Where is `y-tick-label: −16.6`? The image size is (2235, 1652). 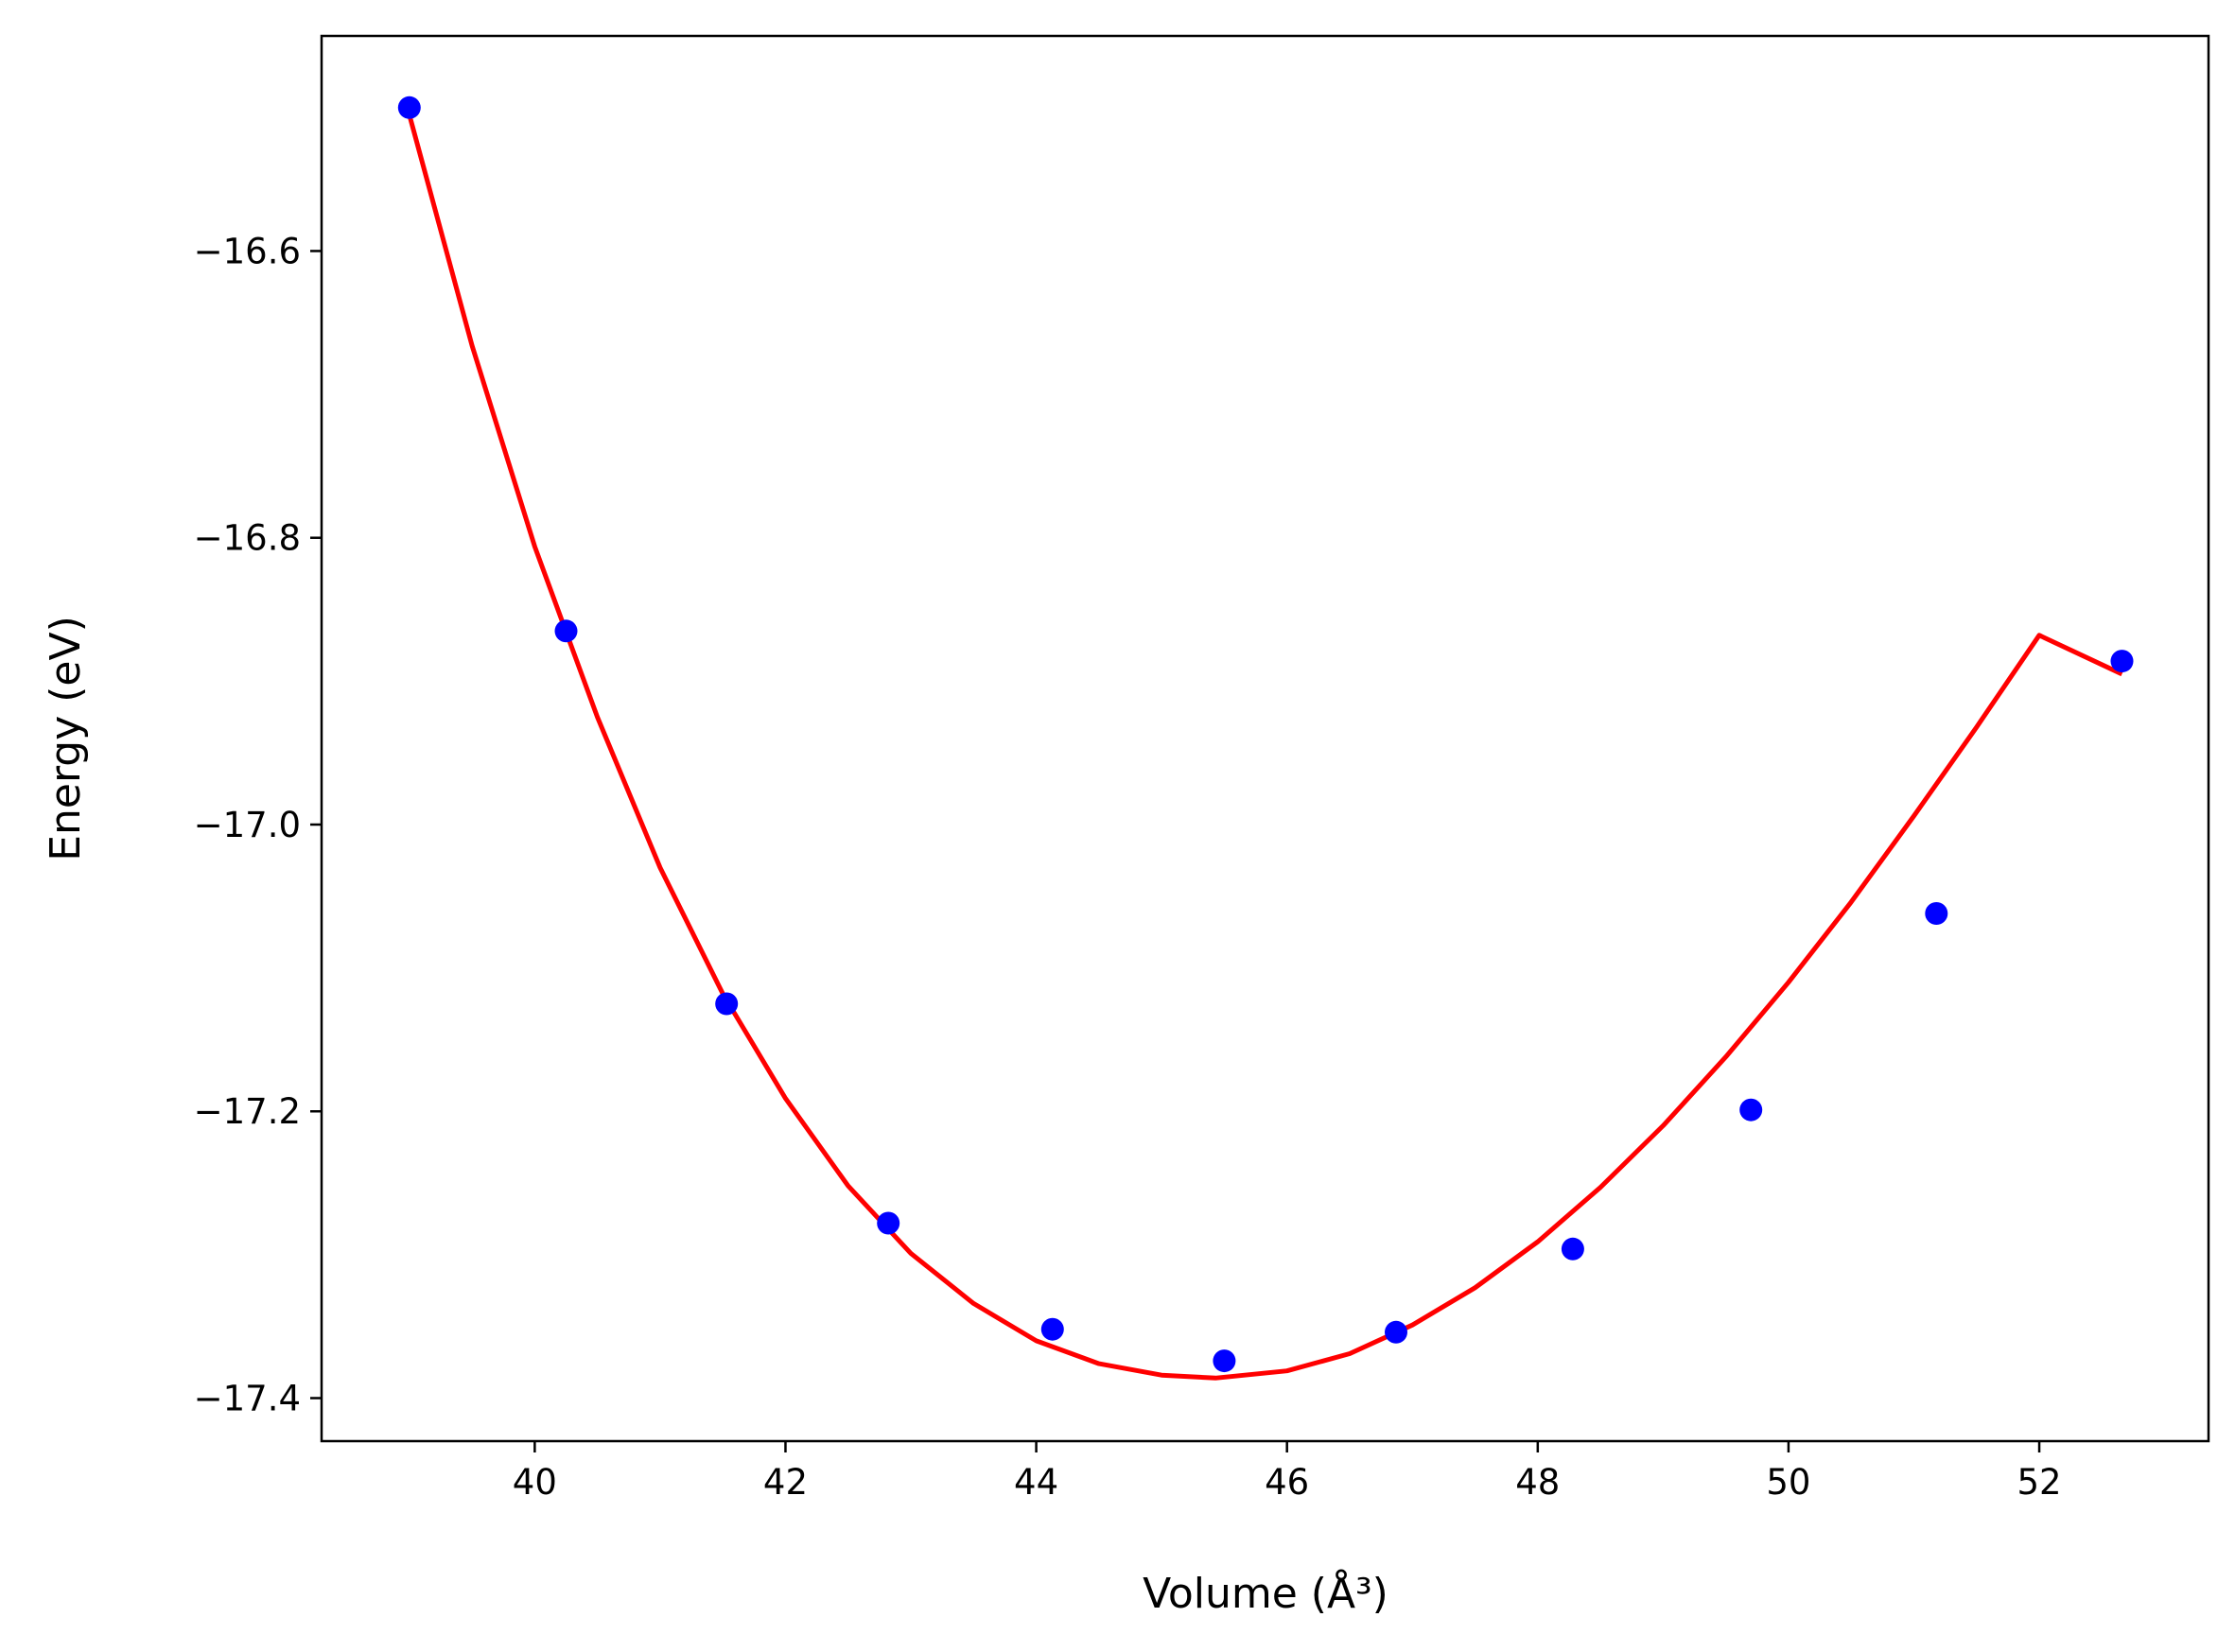 y-tick-label: −16.6 is located at coordinates (247, 251).